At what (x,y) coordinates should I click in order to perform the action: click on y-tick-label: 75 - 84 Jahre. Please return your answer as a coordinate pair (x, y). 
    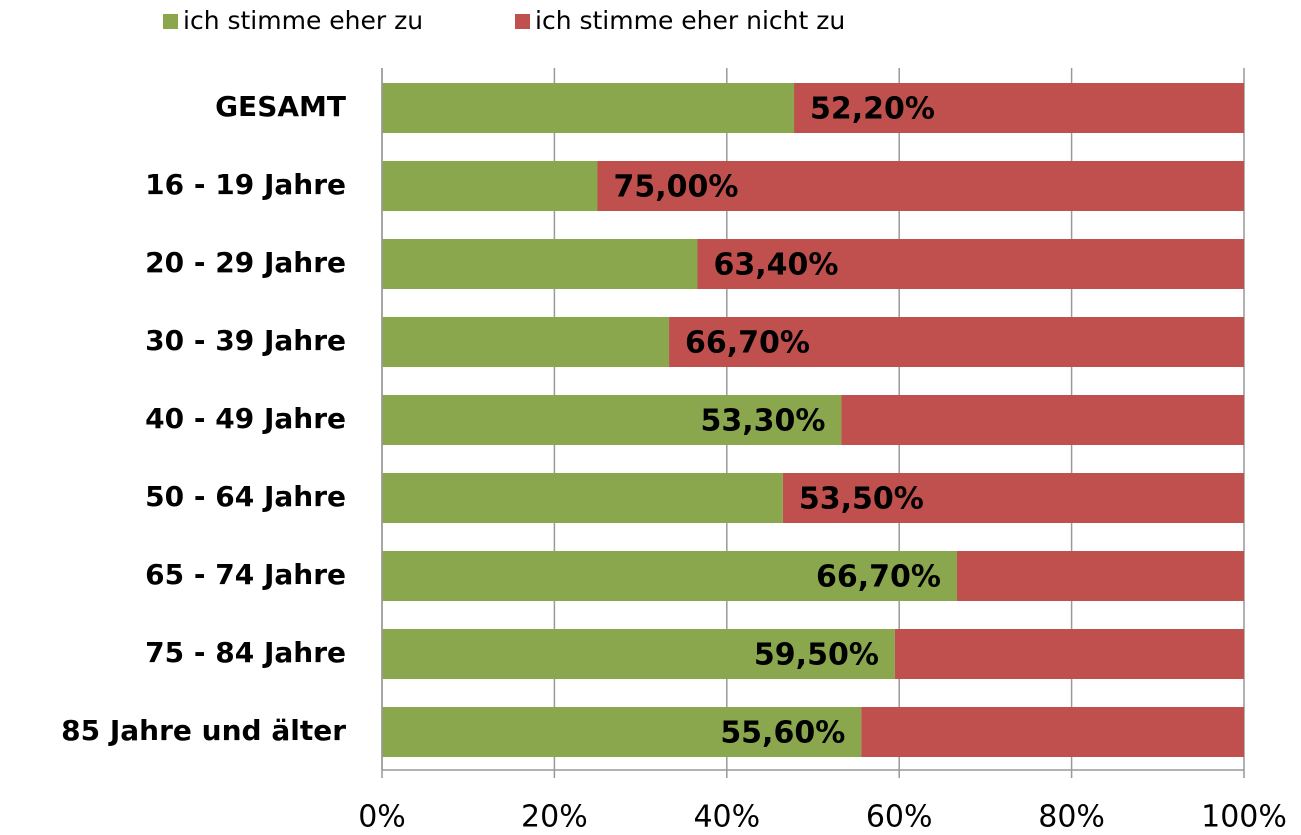
    Looking at the image, I should click on (245, 652).